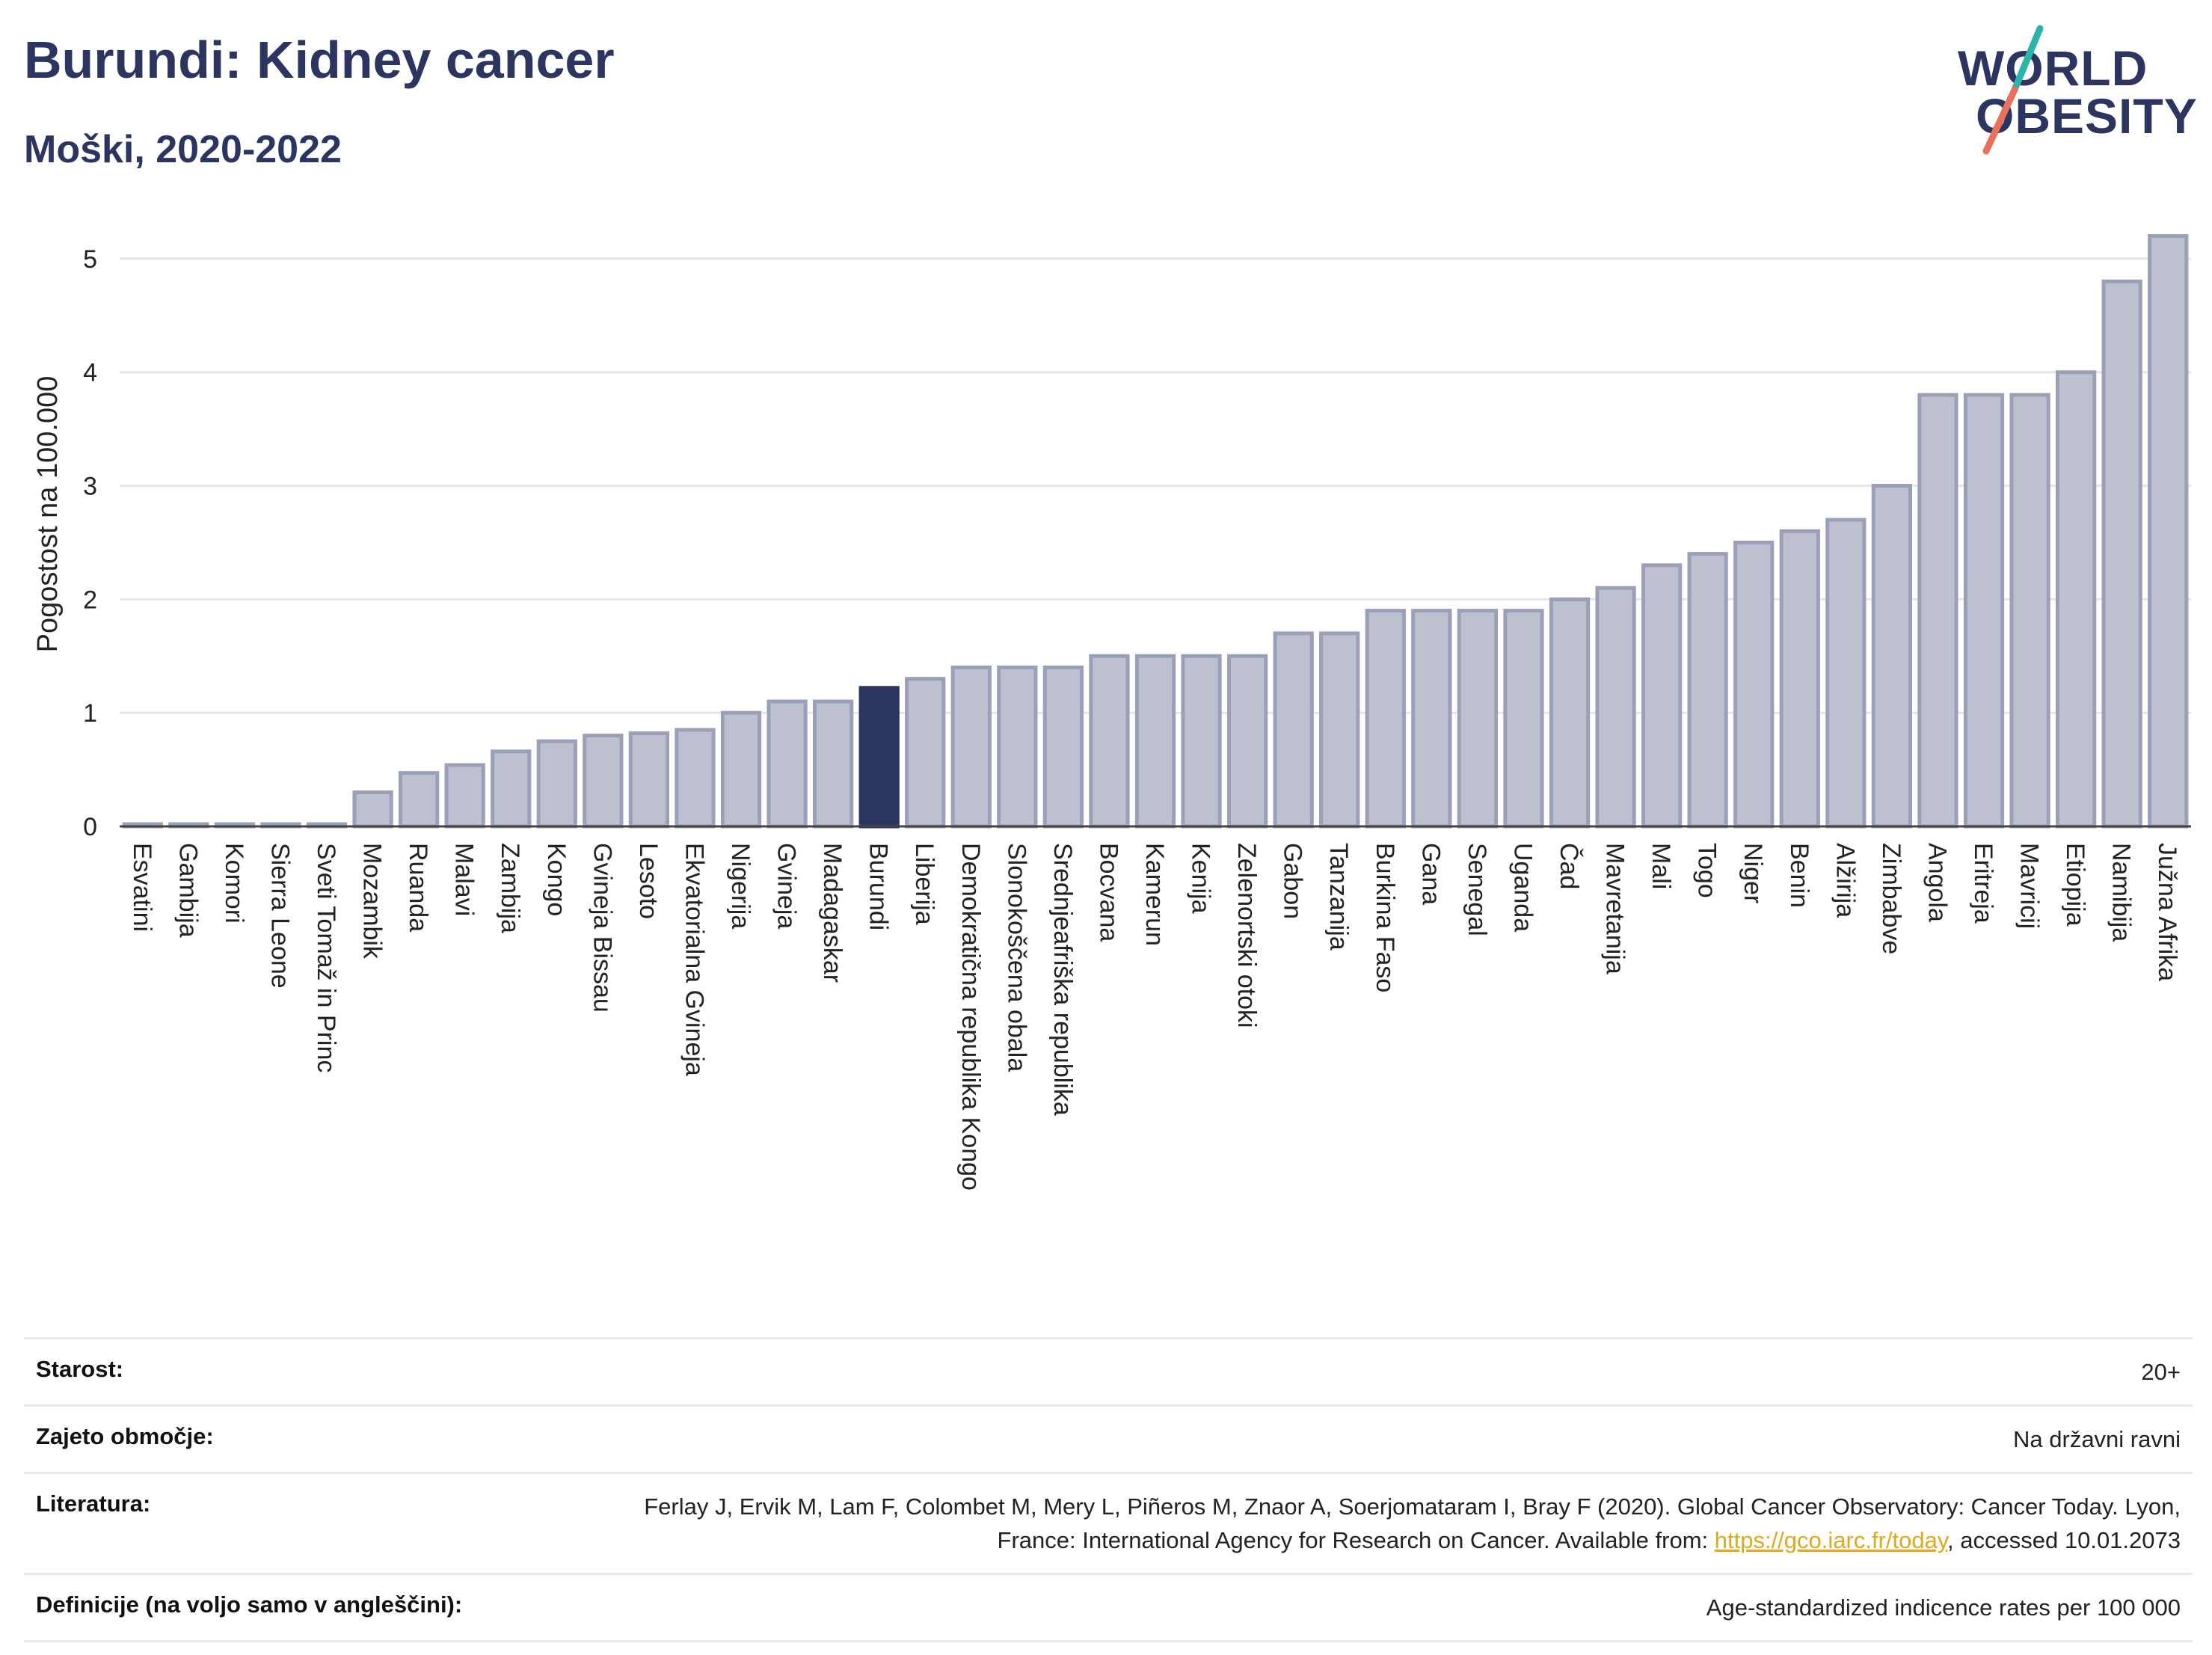 The height and width of the screenshot is (1655, 2212). I want to click on x-tick-label: Kamerun, so click(1154, 894).